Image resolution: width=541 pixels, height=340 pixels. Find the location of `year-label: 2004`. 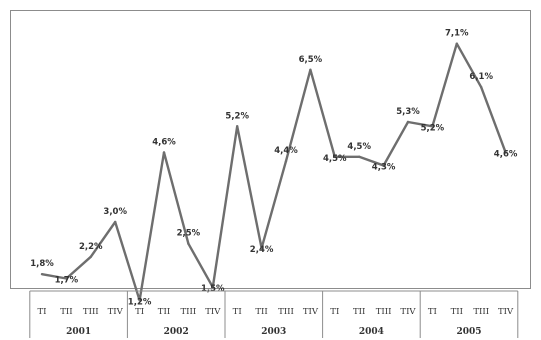

year-label: 2004 is located at coordinates (371, 332).